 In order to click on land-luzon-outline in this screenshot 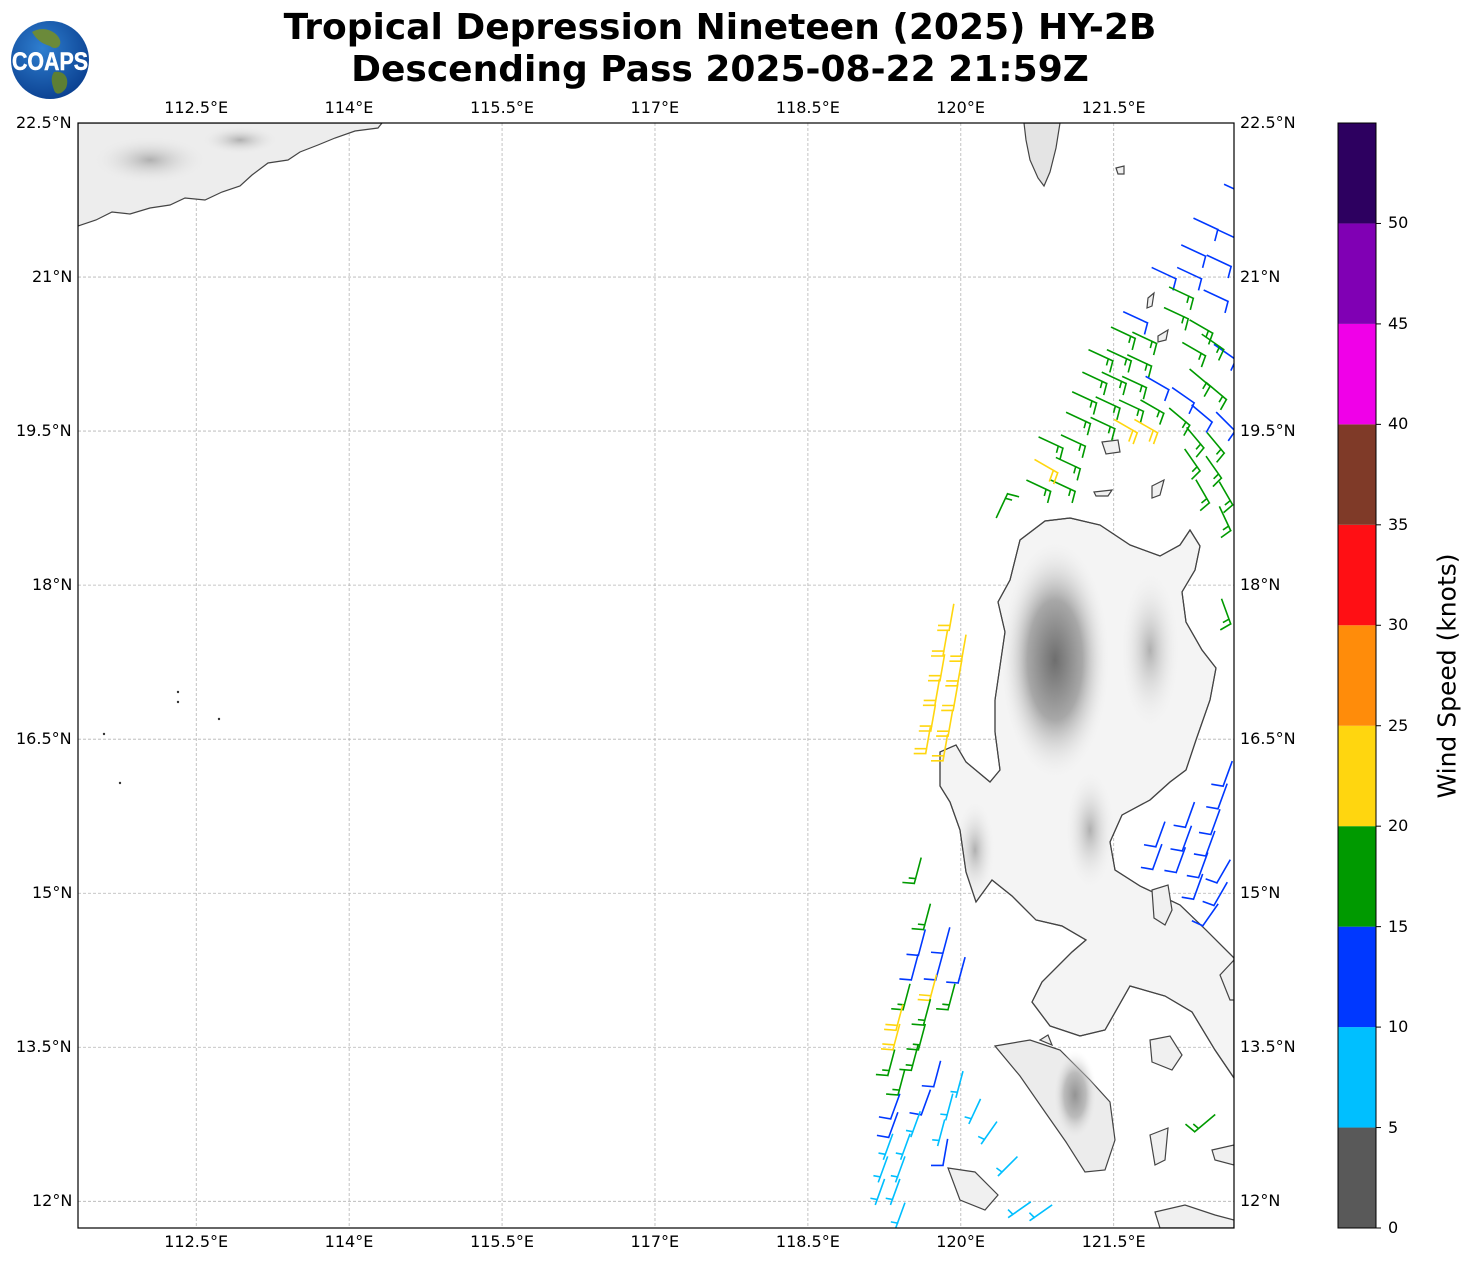, I will do `click(1086, 798)`.